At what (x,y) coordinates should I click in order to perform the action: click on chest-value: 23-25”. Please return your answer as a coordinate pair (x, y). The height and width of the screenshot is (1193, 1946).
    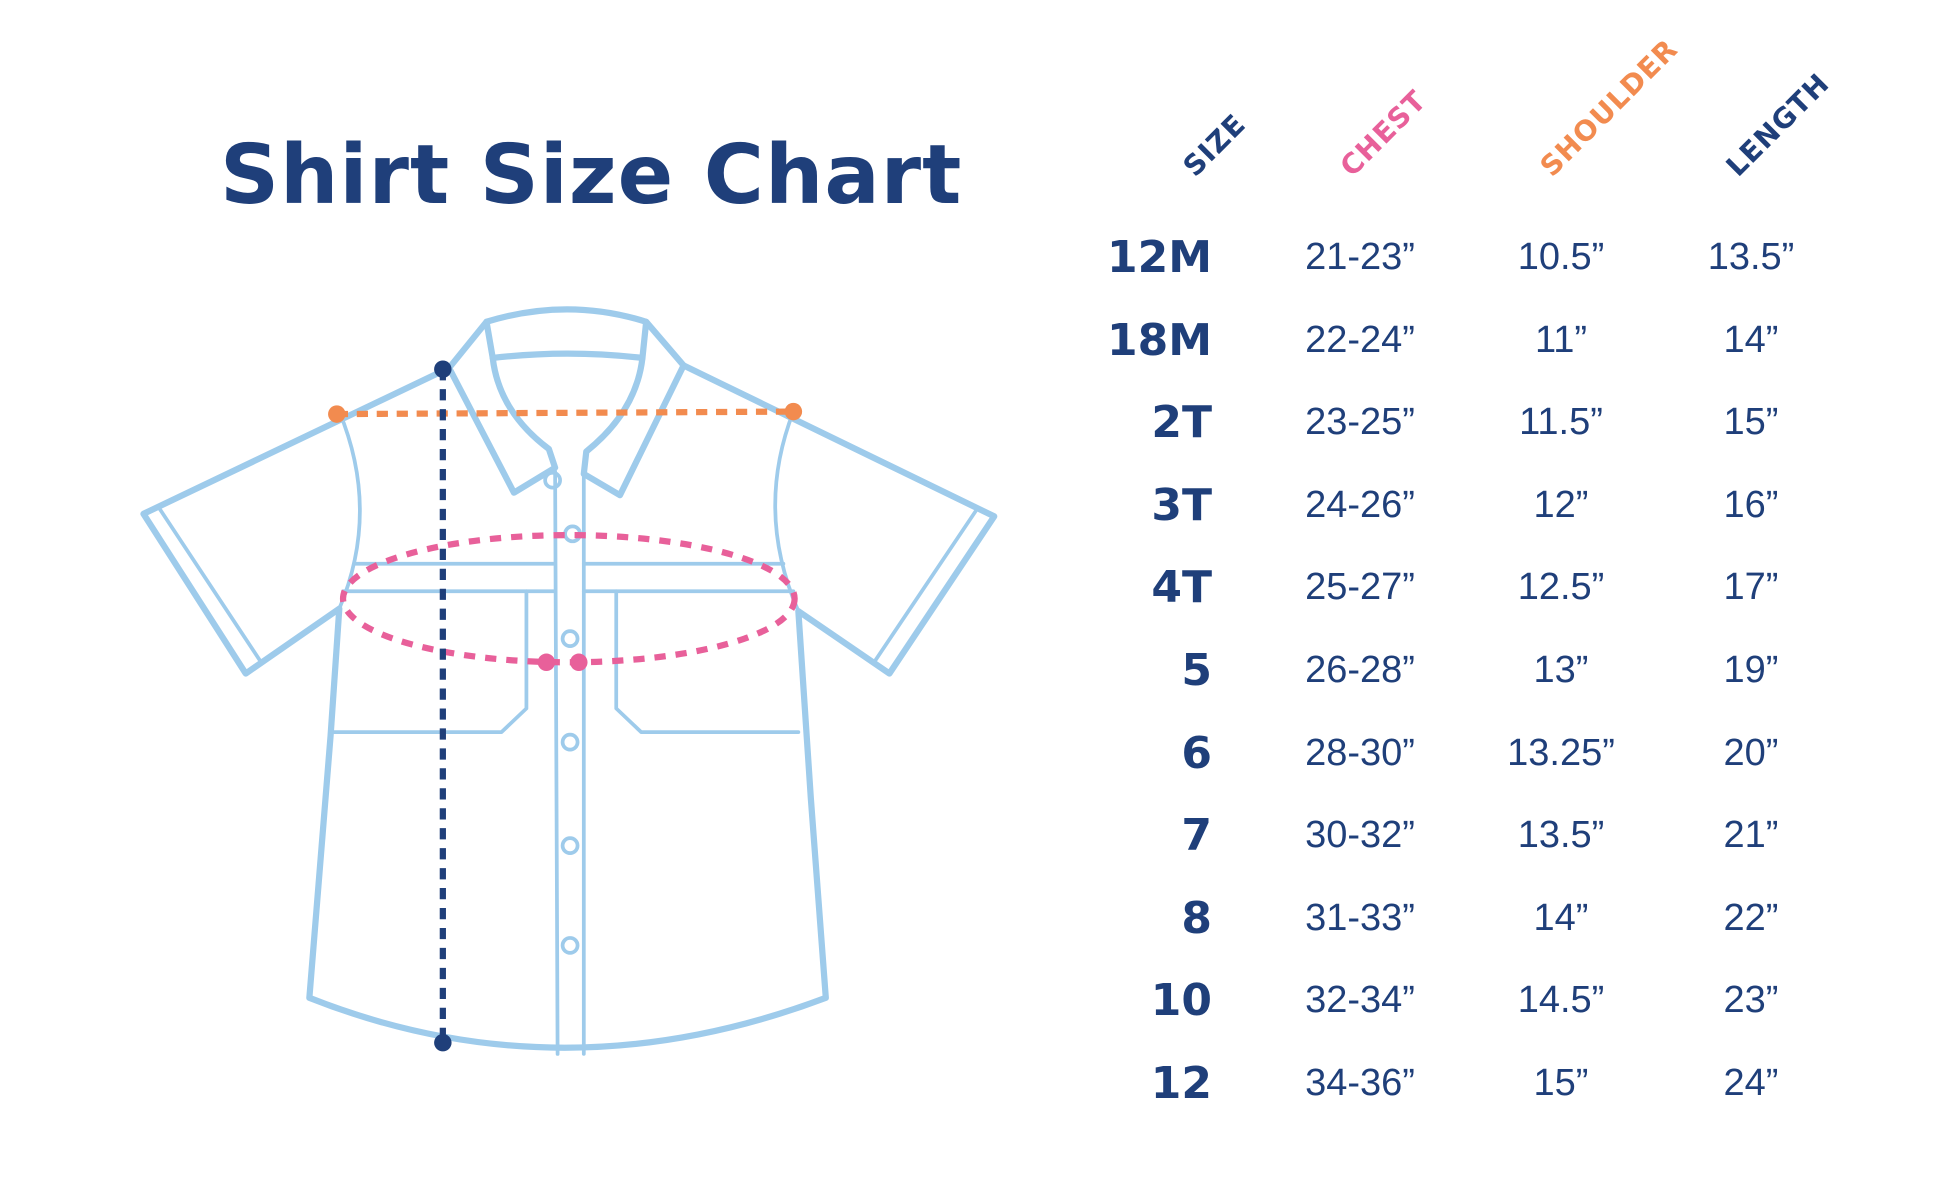
    Looking at the image, I should click on (1360, 422).